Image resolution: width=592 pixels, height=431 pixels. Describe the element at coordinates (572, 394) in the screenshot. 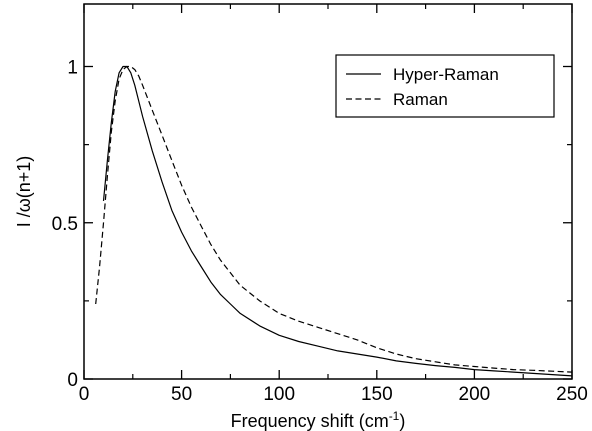

I see `x-tick-label: 250` at that location.